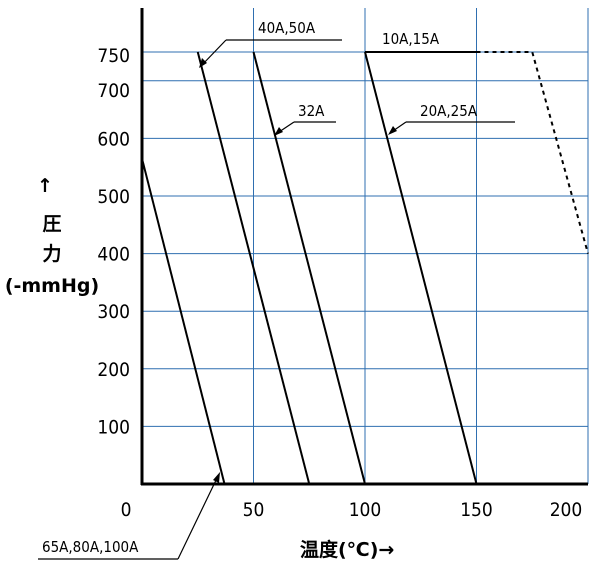 Image resolution: width=589 pixels, height=565 pixels. What do you see at coordinates (52, 286) in the screenshot?
I see `y-axis-unit: (-mmHg)` at bounding box center [52, 286].